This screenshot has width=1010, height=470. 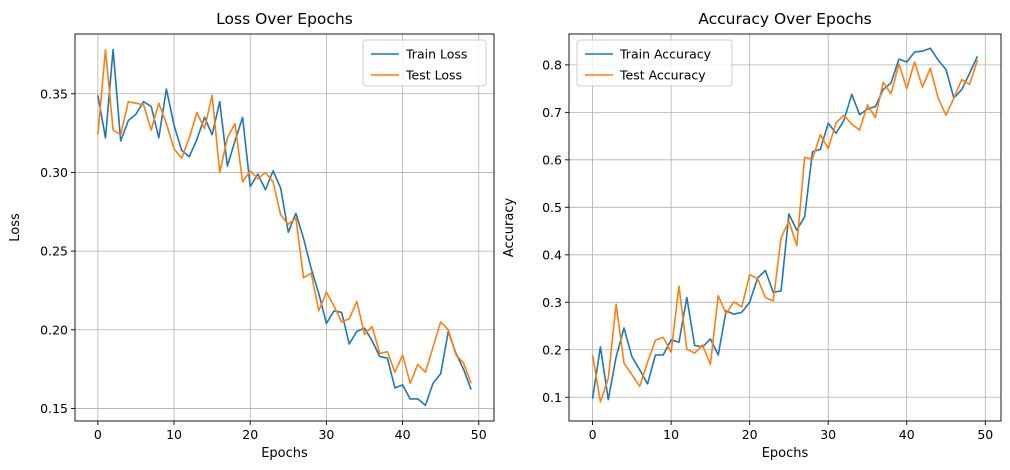 I want to click on accuracy-legend-test-label: Test Accuracy, so click(x=662, y=75).